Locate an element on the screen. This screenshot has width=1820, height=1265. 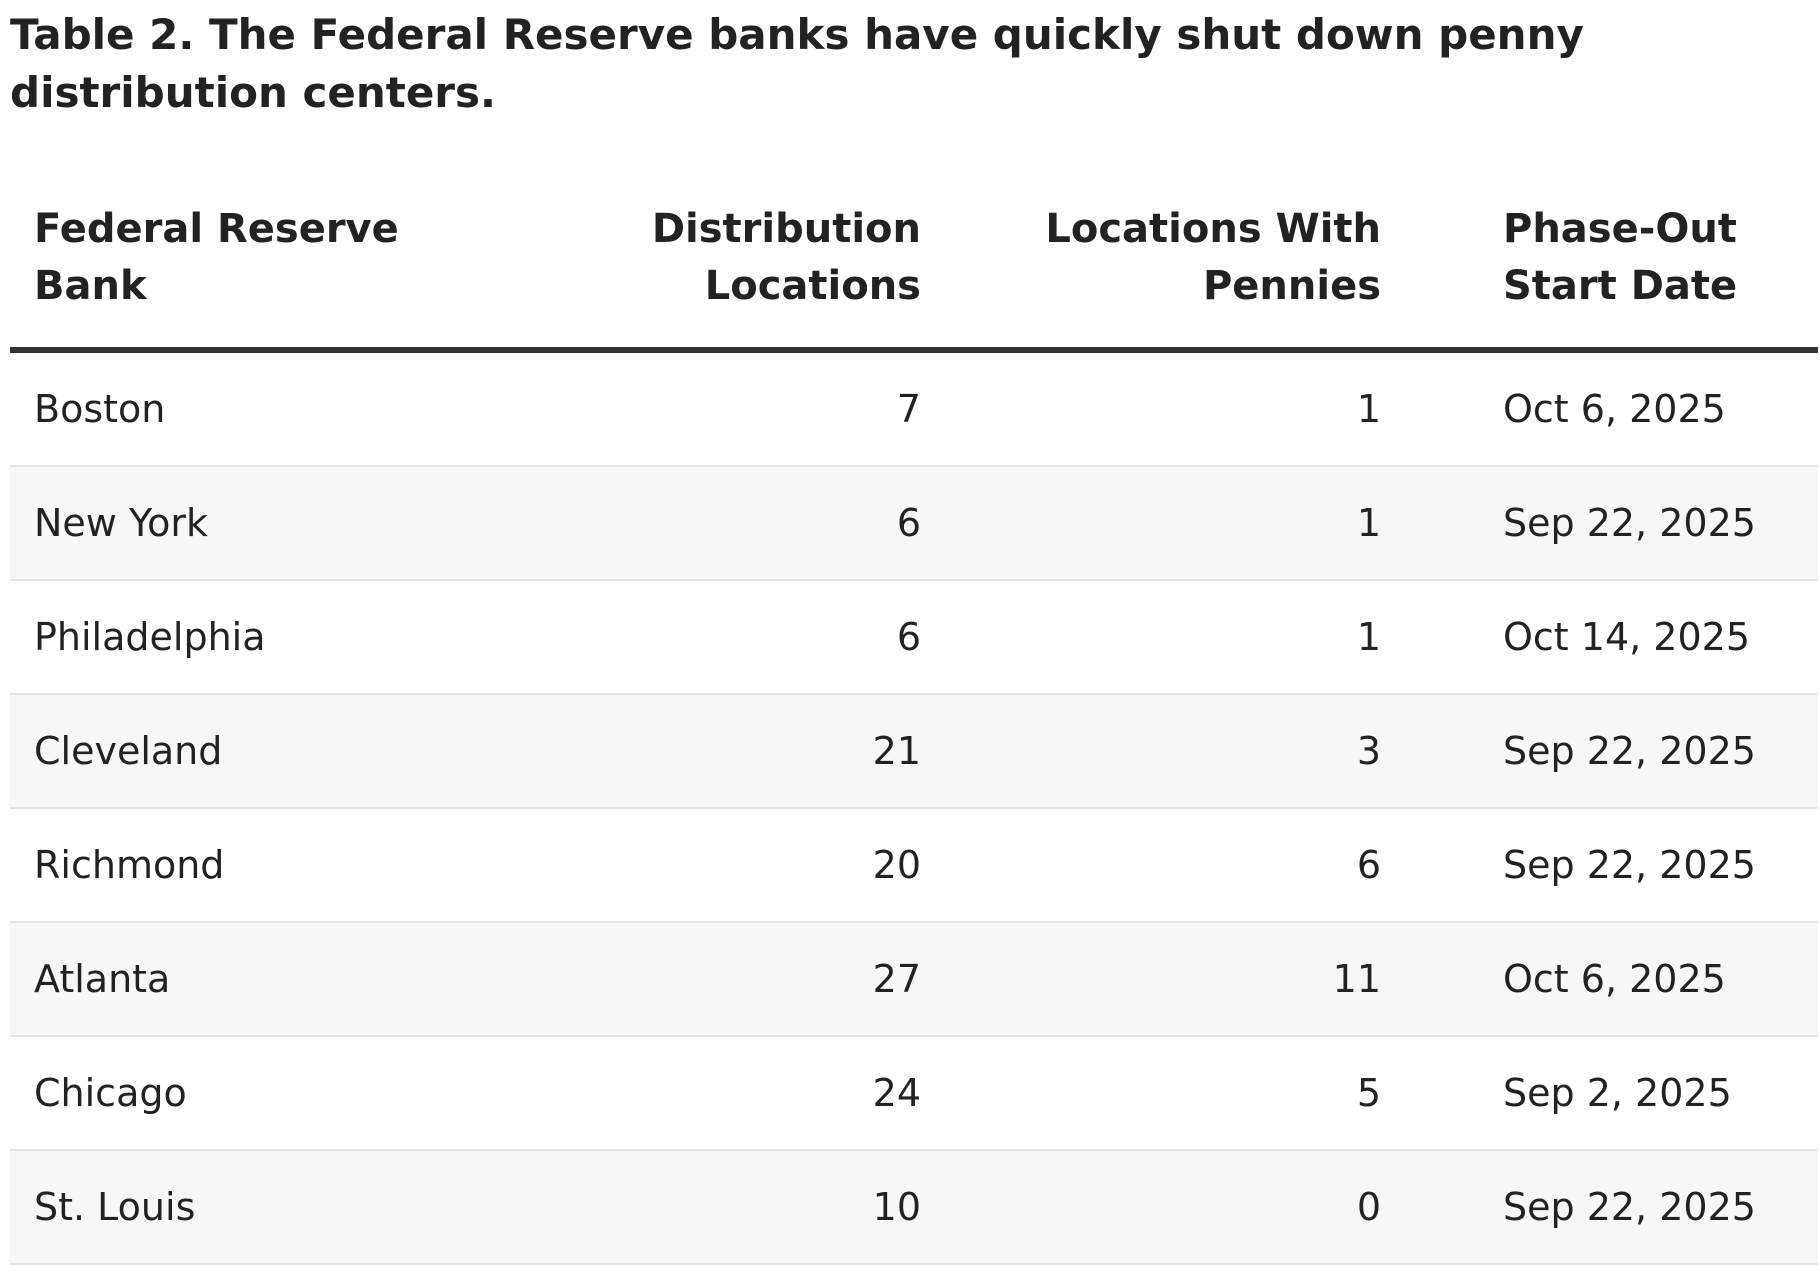
bank-cell: Cleveland is located at coordinates (300, 751).